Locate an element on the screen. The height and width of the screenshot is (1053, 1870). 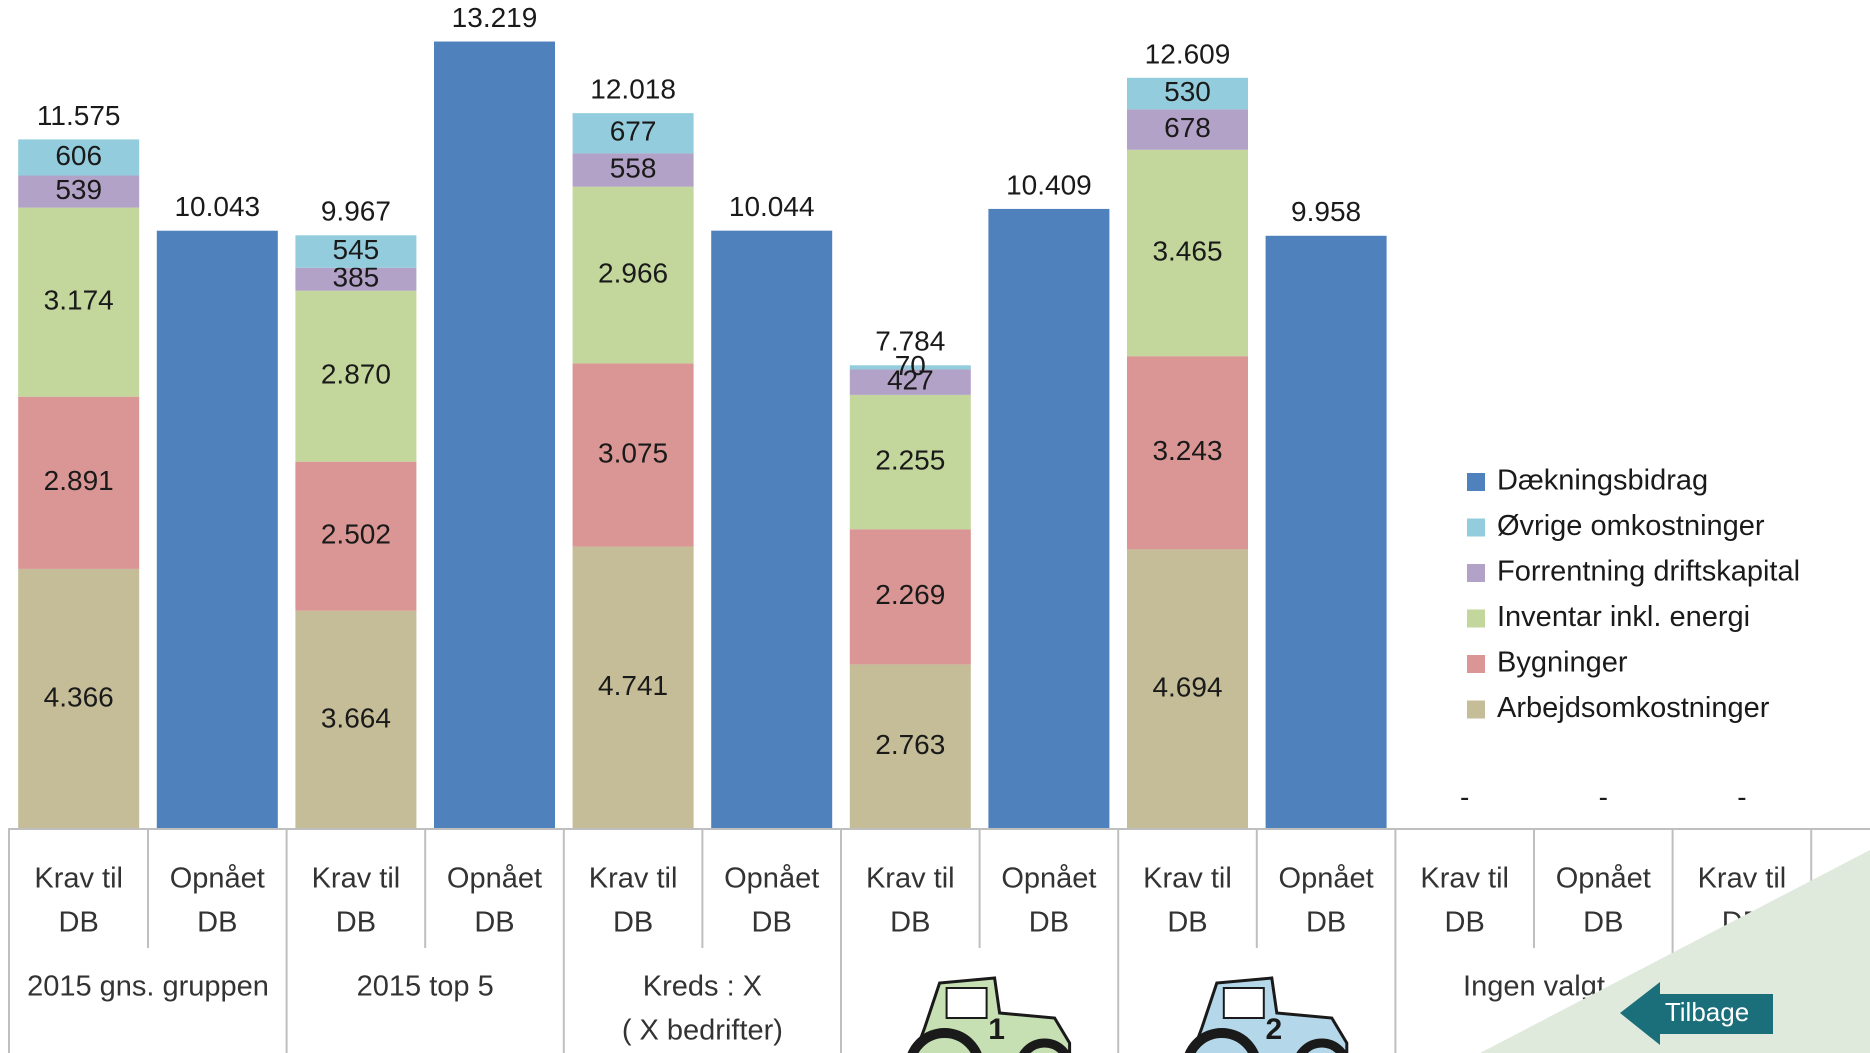
data-label: 558 is located at coordinates (633, 167).